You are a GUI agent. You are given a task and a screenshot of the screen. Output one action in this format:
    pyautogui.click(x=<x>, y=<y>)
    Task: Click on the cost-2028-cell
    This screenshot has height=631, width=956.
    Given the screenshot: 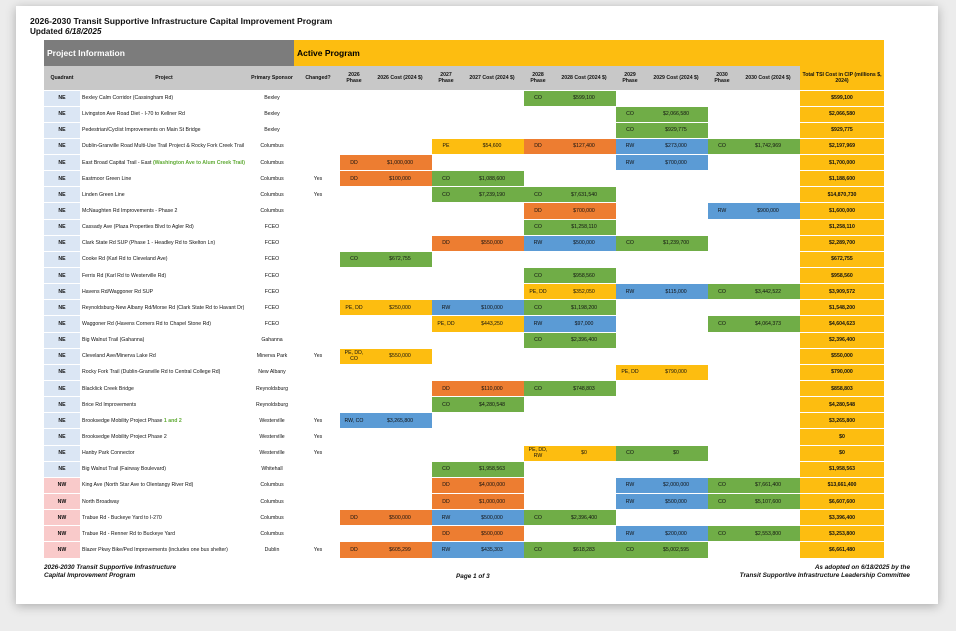 What is the action you would take?
    pyautogui.click(x=584, y=502)
    